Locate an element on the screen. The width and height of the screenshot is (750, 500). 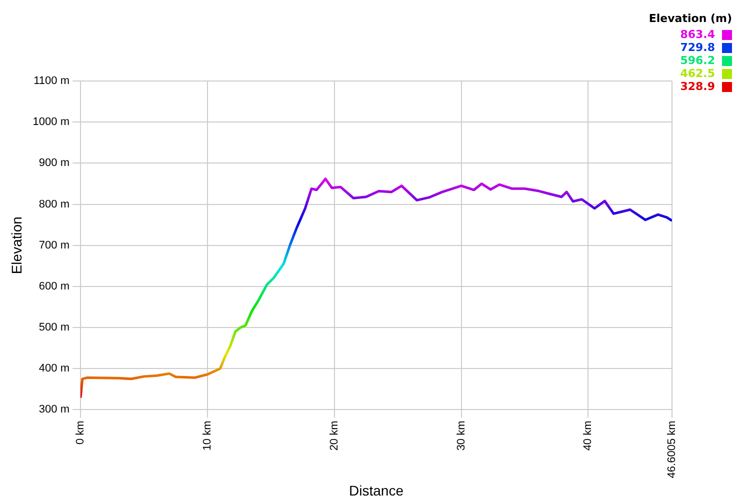
y-tick-label: 1000 m is located at coordinates (51, 122).